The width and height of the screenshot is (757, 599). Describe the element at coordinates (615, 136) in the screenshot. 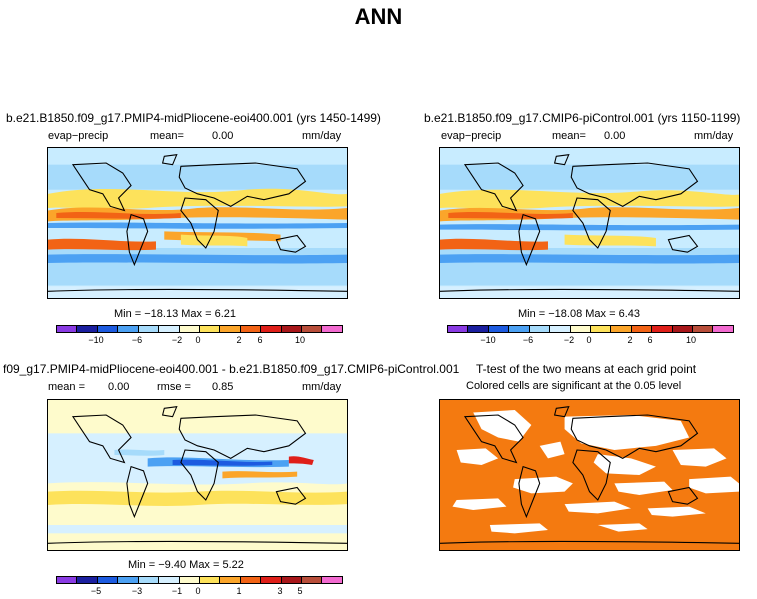

I see `panel-top-right-mean-value: 0.00` at that location.